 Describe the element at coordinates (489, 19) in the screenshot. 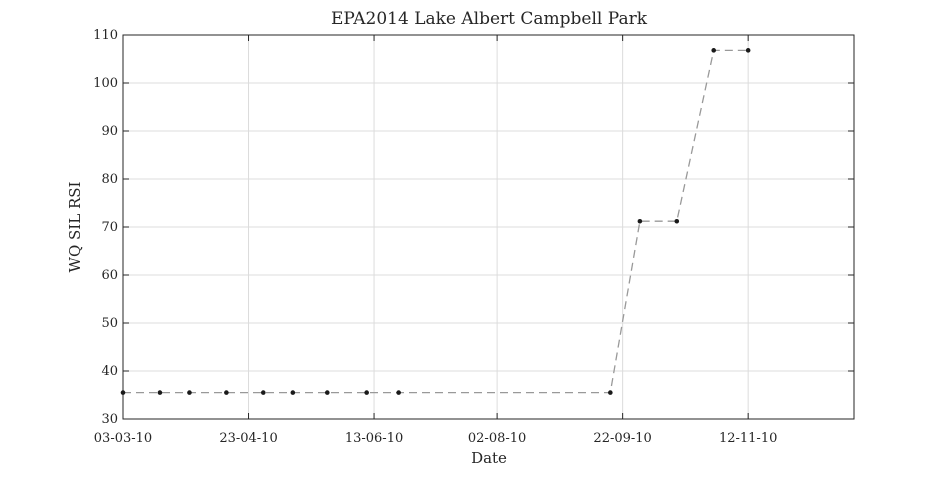

I see `chart-title: EPA2014 Lake Albert Campbell Park` at that location.